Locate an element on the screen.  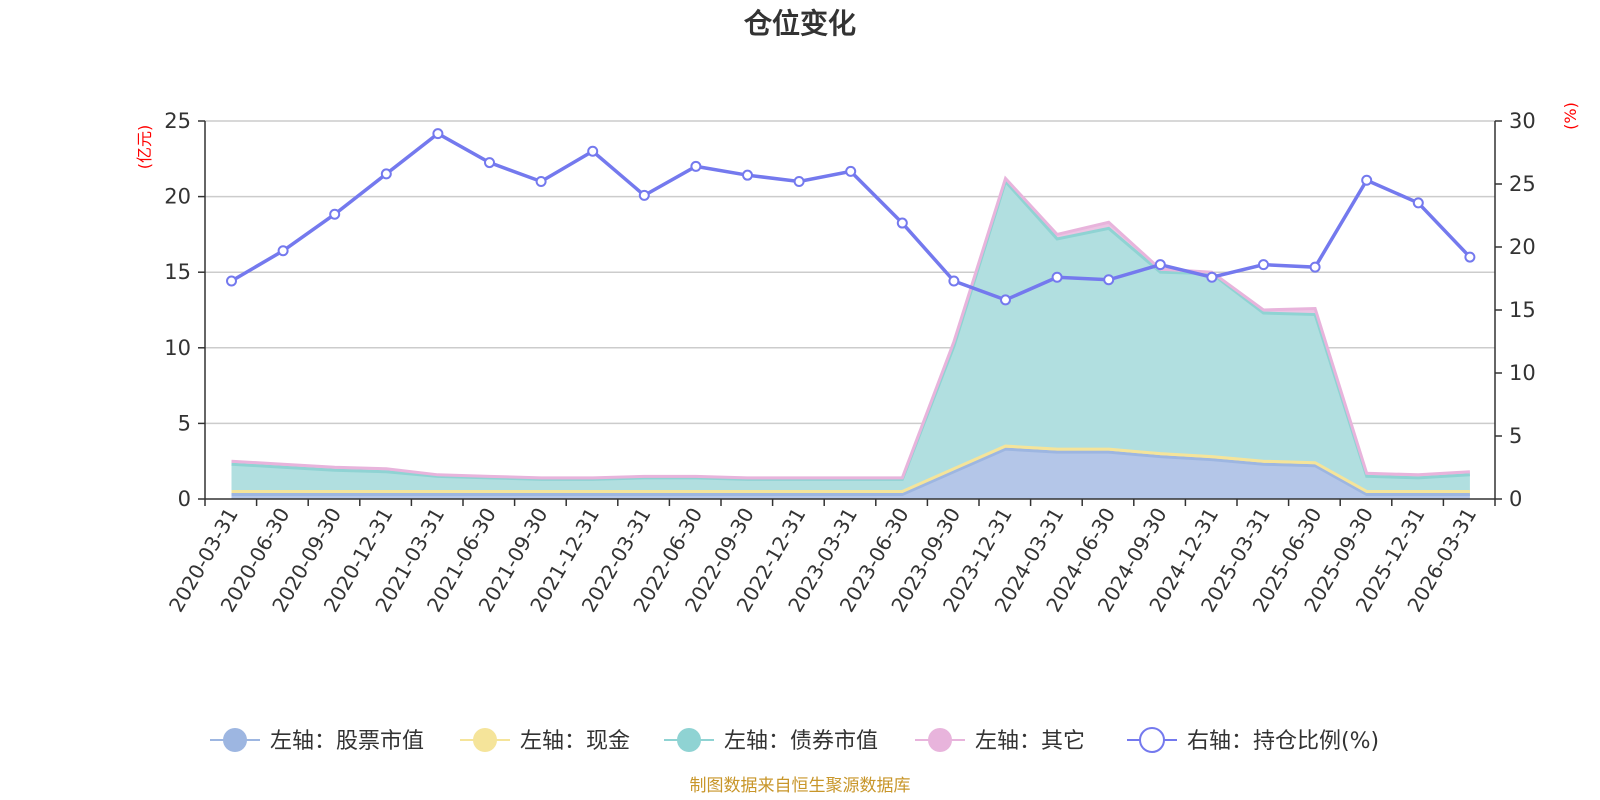
source-note: 制图数据来自恒生聚源数据库 is located at coordinates (800, 786).